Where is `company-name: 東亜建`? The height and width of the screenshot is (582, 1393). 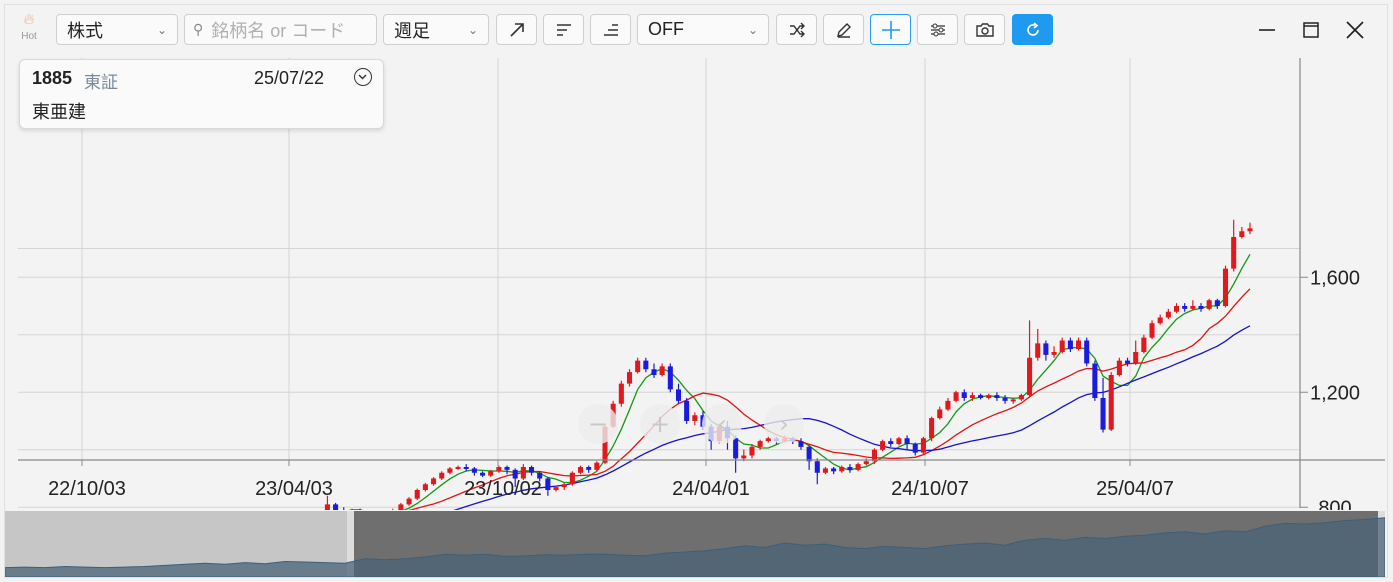 company-name: 東亜建 is located at coordinates (59, 112).